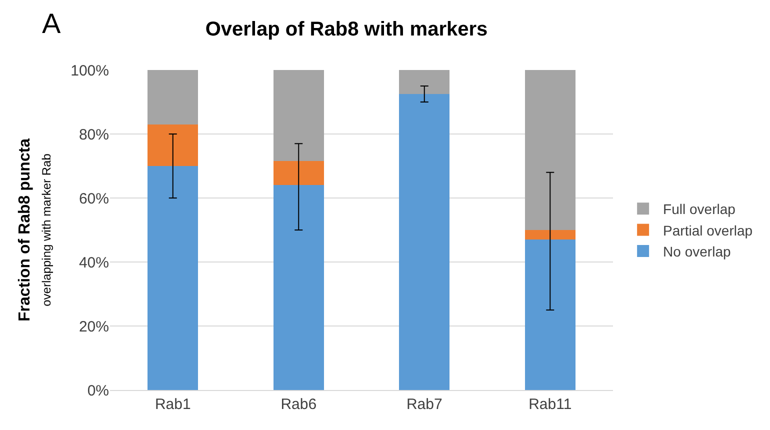 Image resolution: width=770 pixels, height=430 pixels. Describe the element at coordinates (708, 230) in the screenshot. I see `legend-label: Partial overlap` at that location.